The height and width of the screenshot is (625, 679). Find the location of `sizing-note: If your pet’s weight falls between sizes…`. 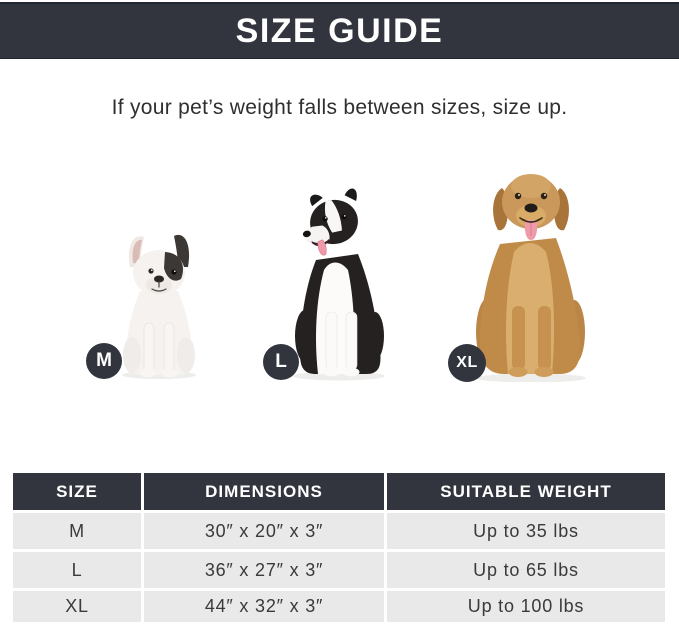

sizing-note: If your pet’s weight falls between sizes… is located at coordinates (339, 107).